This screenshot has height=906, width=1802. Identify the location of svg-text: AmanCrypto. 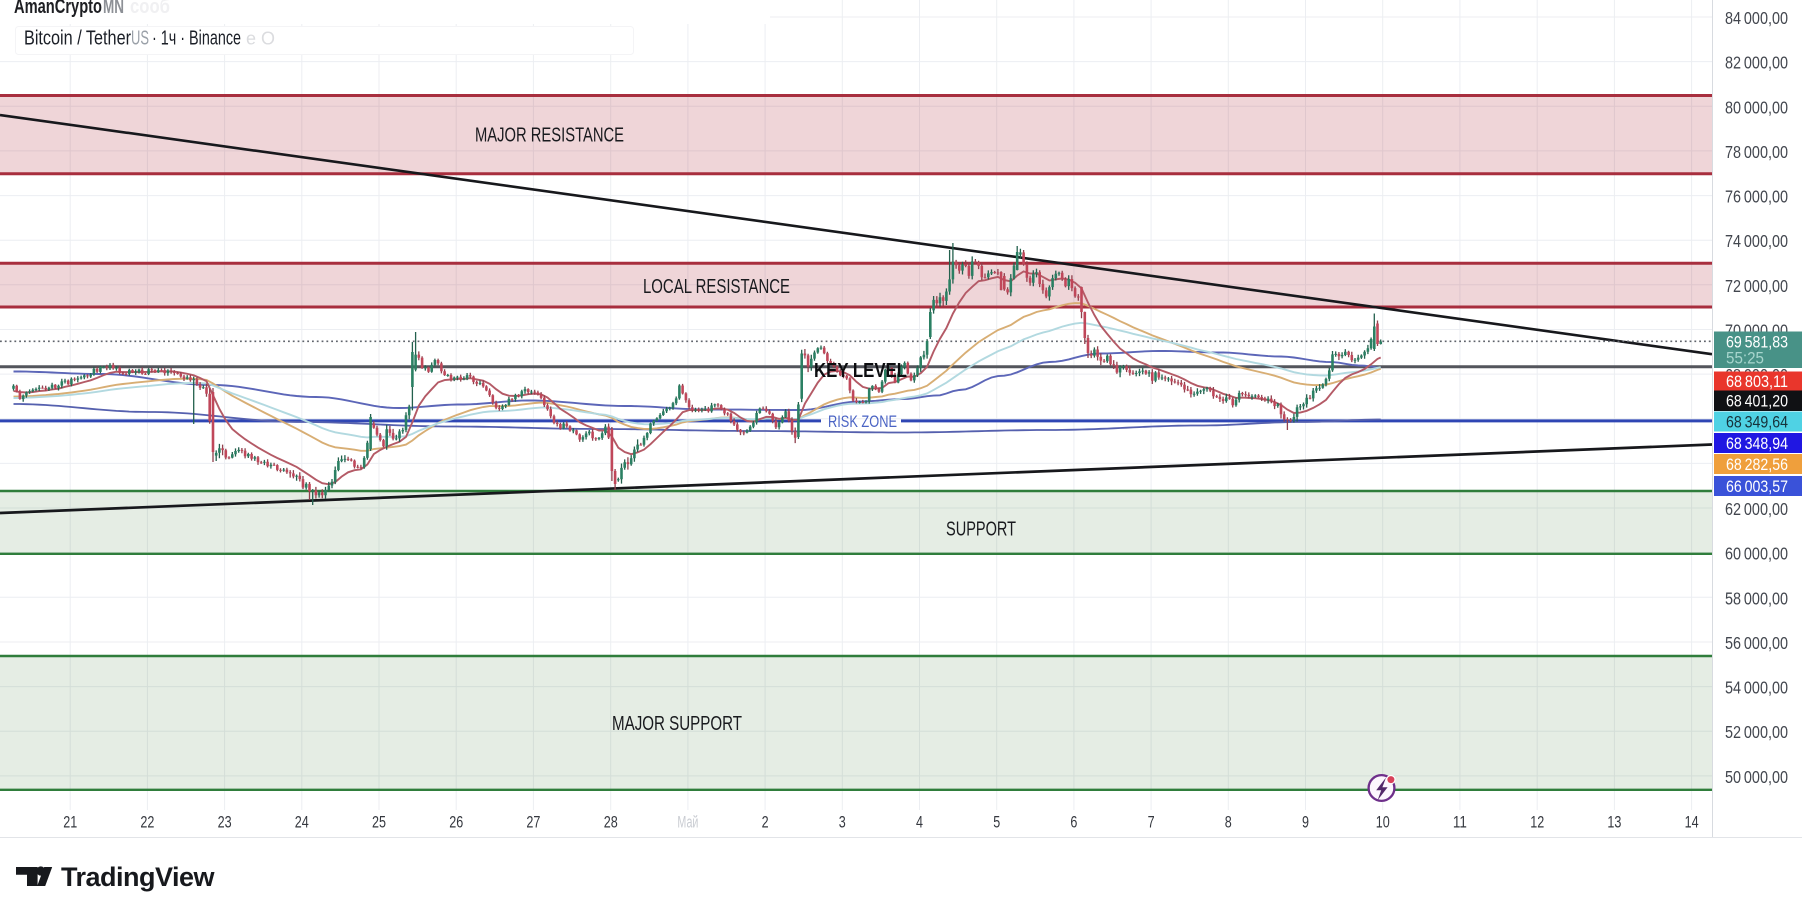
(58, 9).